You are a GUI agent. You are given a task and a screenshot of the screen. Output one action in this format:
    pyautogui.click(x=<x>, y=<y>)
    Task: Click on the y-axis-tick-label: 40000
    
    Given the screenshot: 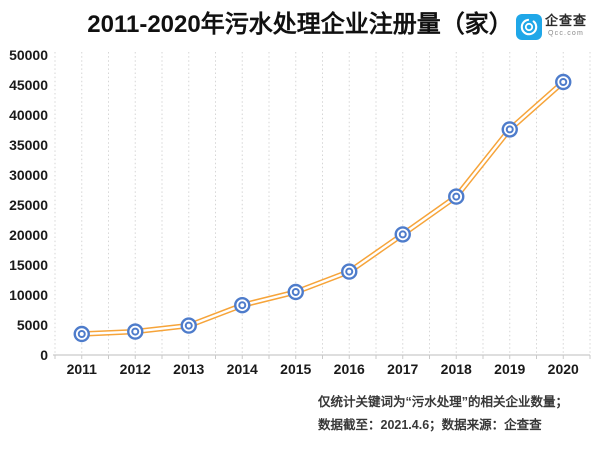 What is the action you would take?
    pyautogui.click(x=28, y=115)
    